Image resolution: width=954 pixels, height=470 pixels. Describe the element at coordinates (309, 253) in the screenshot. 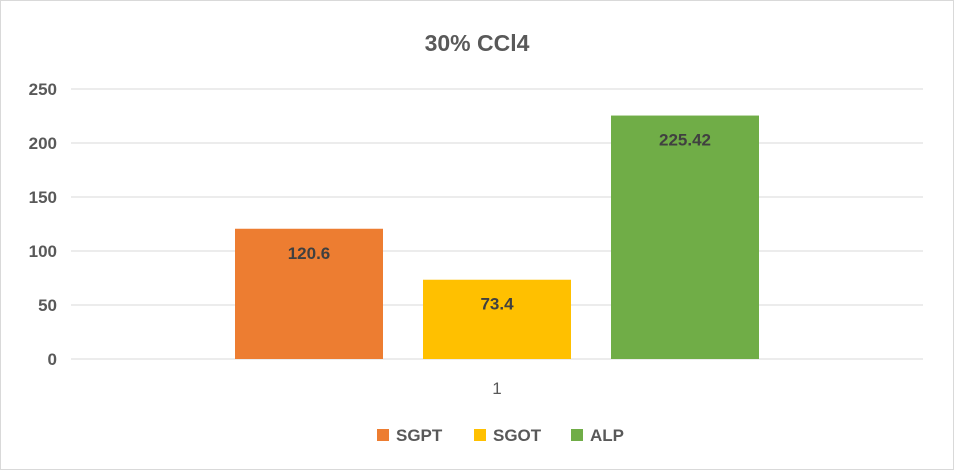

I see `data-label-sgpt: 120.6` at that location.